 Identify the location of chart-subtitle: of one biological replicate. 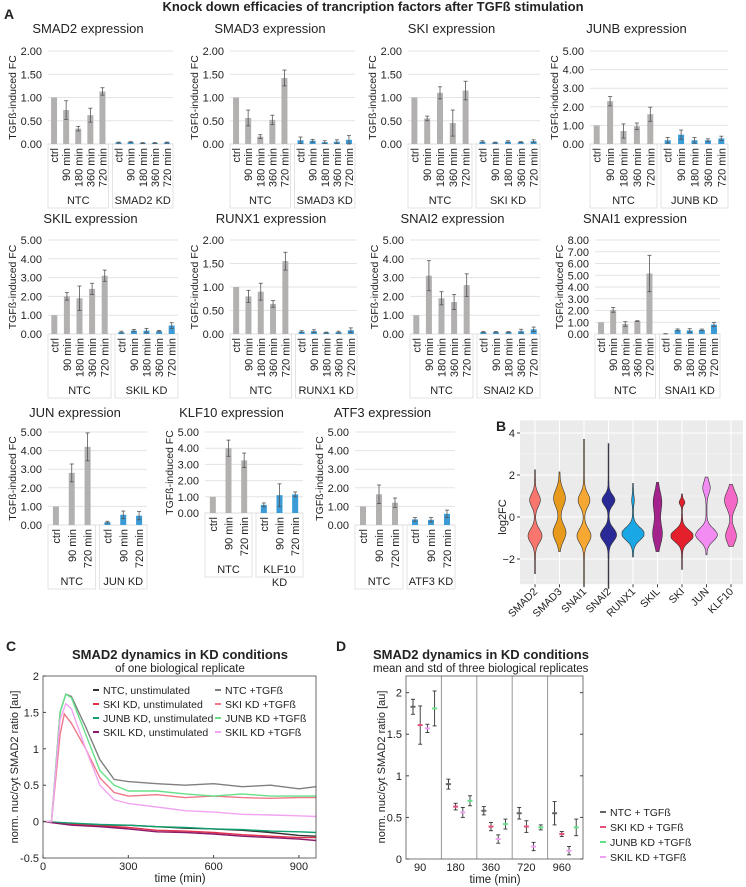
(180, 669).